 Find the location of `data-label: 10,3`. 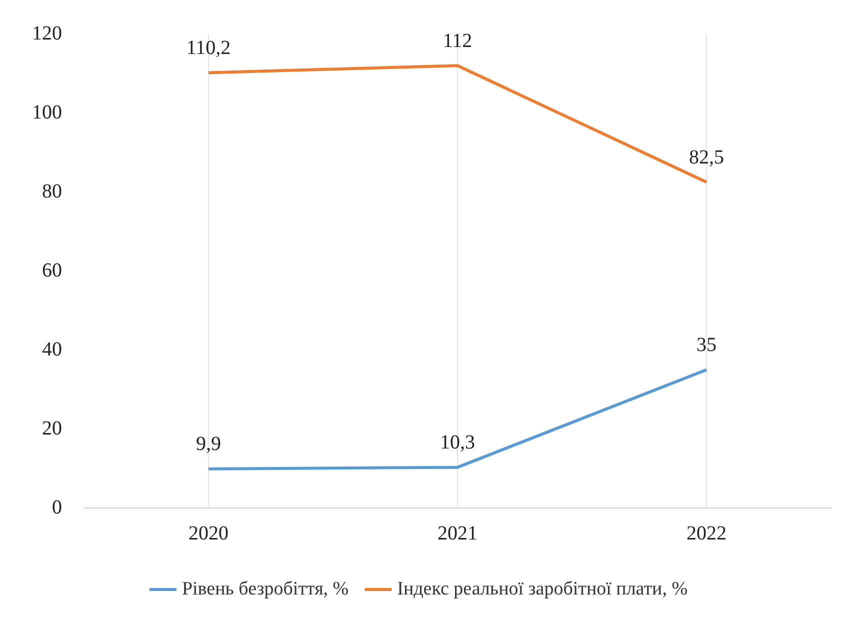

data-label: 10,3 is located at coordinates (457, 443).